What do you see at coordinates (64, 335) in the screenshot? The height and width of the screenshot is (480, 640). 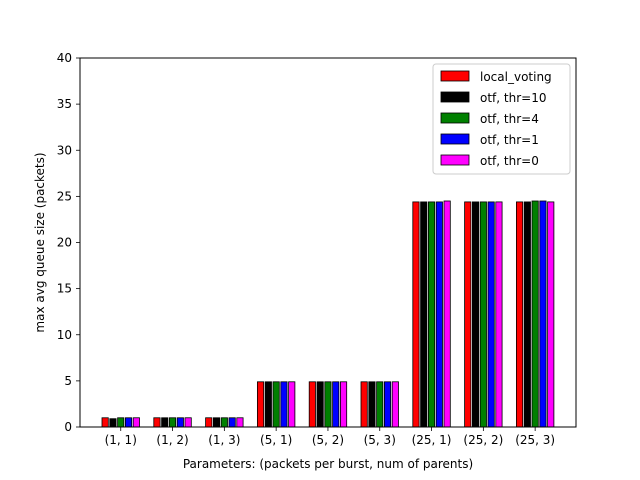 I see `y-tick-label: 10` at bounding box center [64, 335].